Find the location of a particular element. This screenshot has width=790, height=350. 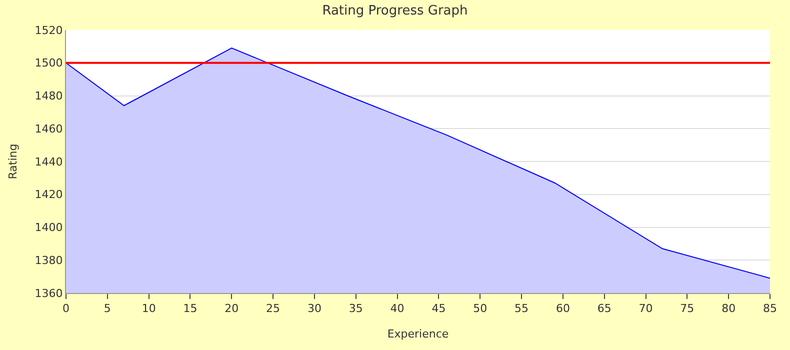

x-tick-label: 65 is located at coordinates (604, 309).